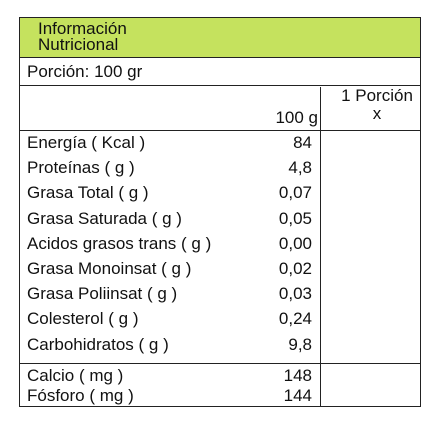  Describe the element at coordinates (86, 142) in the screenshot. I see `row-label: Energía ( Kcal )` at that location.